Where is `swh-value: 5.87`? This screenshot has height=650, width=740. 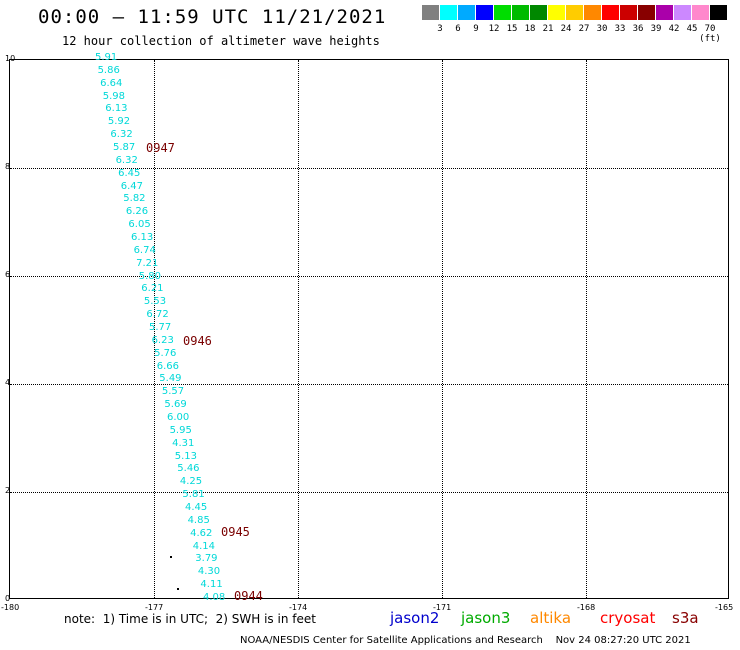 swh-value: 5.87 is located at coordinates (124, 147).